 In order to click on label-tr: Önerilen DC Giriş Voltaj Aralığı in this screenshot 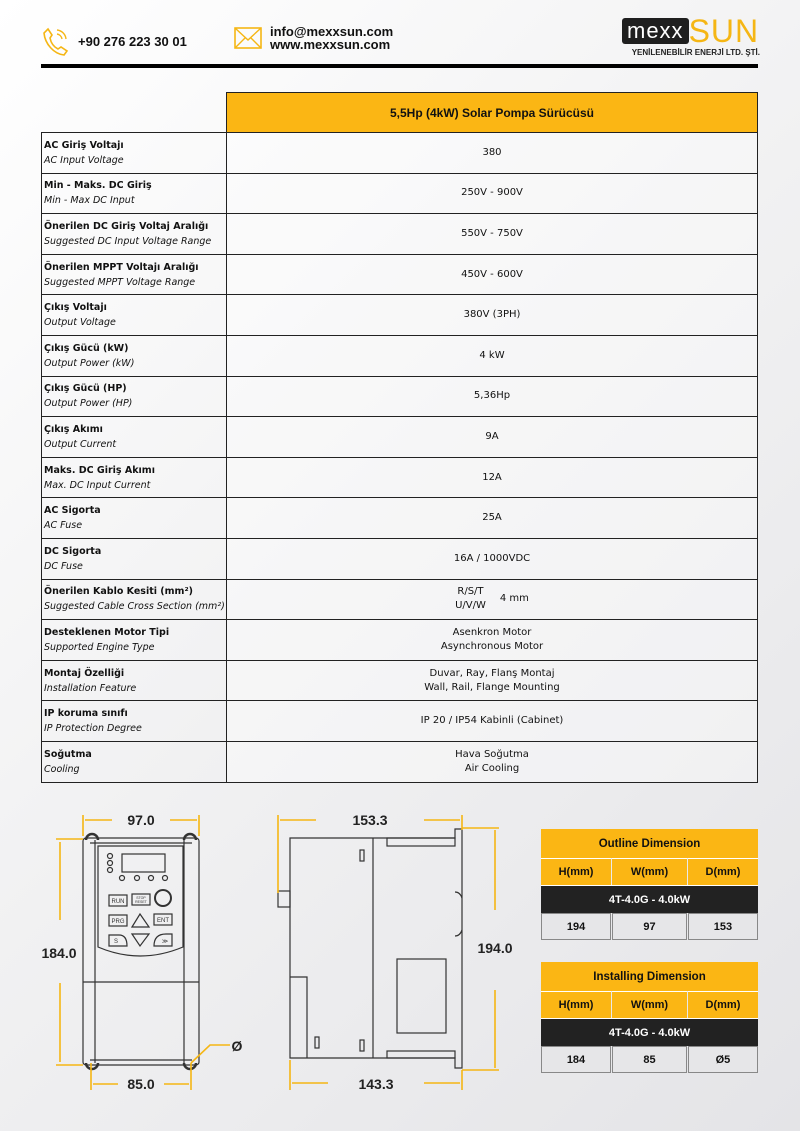, I will do `click(126, 226)`.